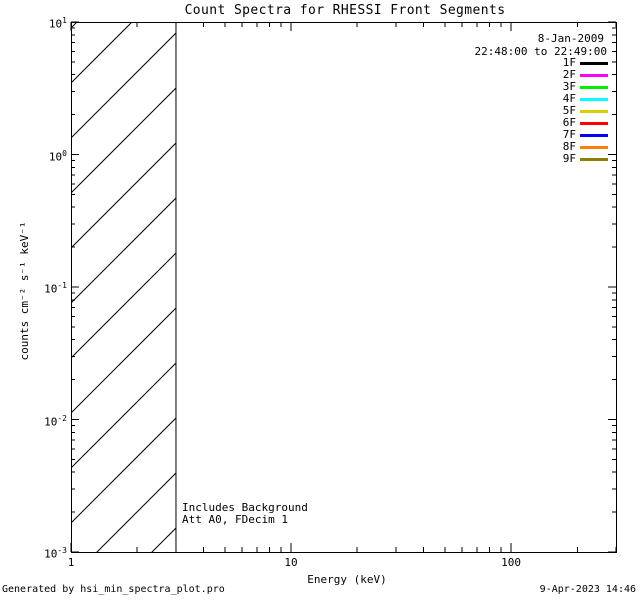 Image resolution: width=640 pixels, height=600 pixels. I want to click on legend-entry-label: 6F, so click(569, 122).